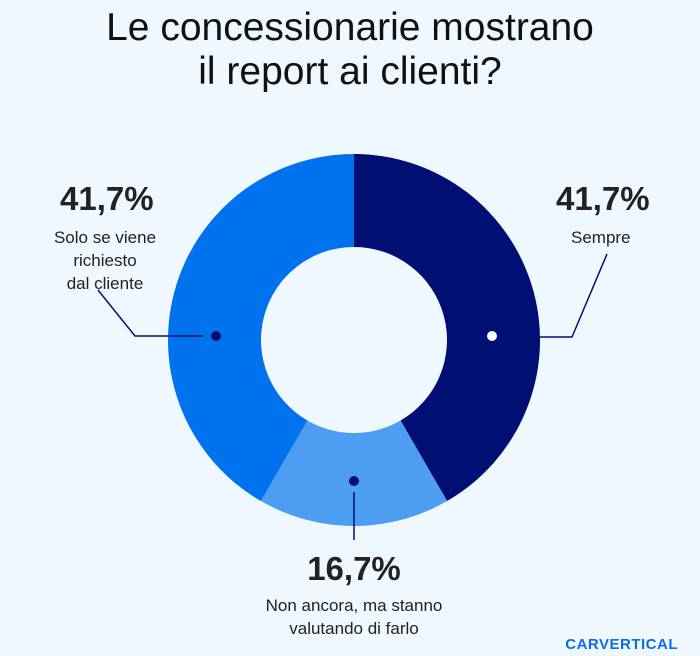 The image size is (700, 656). I want to click on label-non-ancora: Non ancora, ma stanno valutando di farlo, so click(350, 617).